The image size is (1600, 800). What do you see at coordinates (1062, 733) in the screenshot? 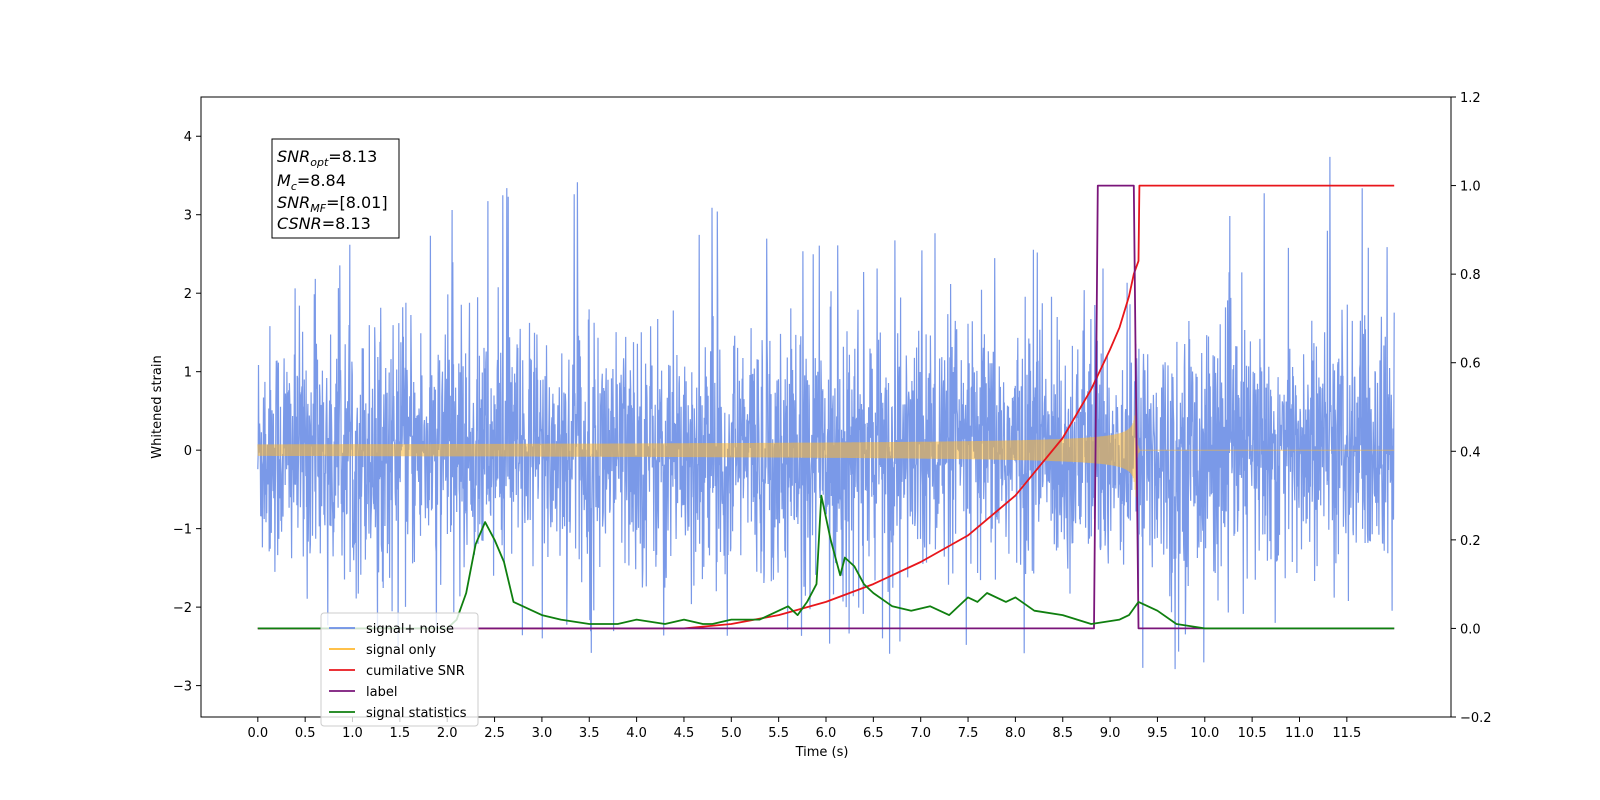
I see `x-tick-label: 8.5` at bounding box center [1062, 733].